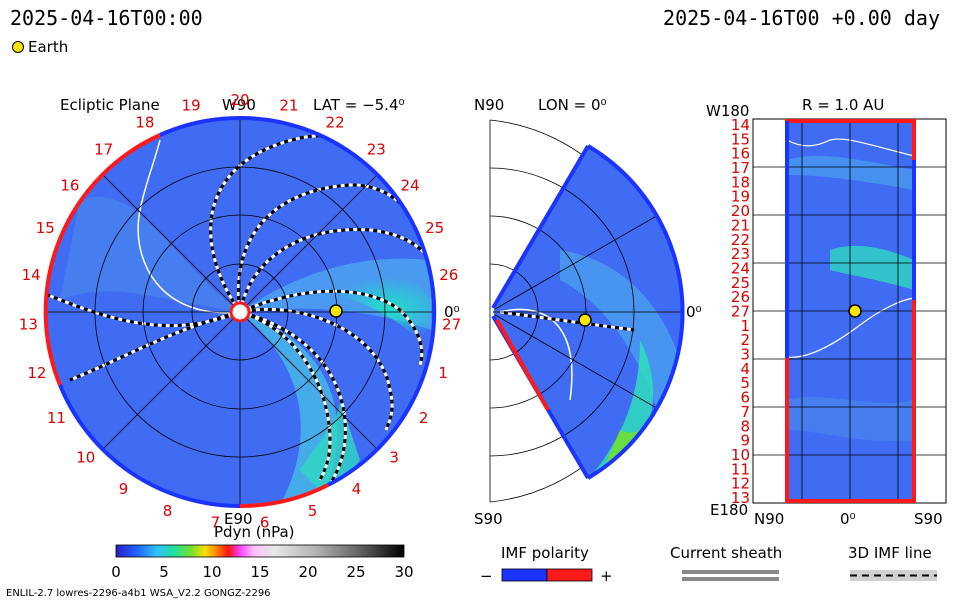 This screenshot has height=600, width=960. Describe the element at coordinates (740, 455) in the screenshot. I see `map-y-tick: 10` at that location.